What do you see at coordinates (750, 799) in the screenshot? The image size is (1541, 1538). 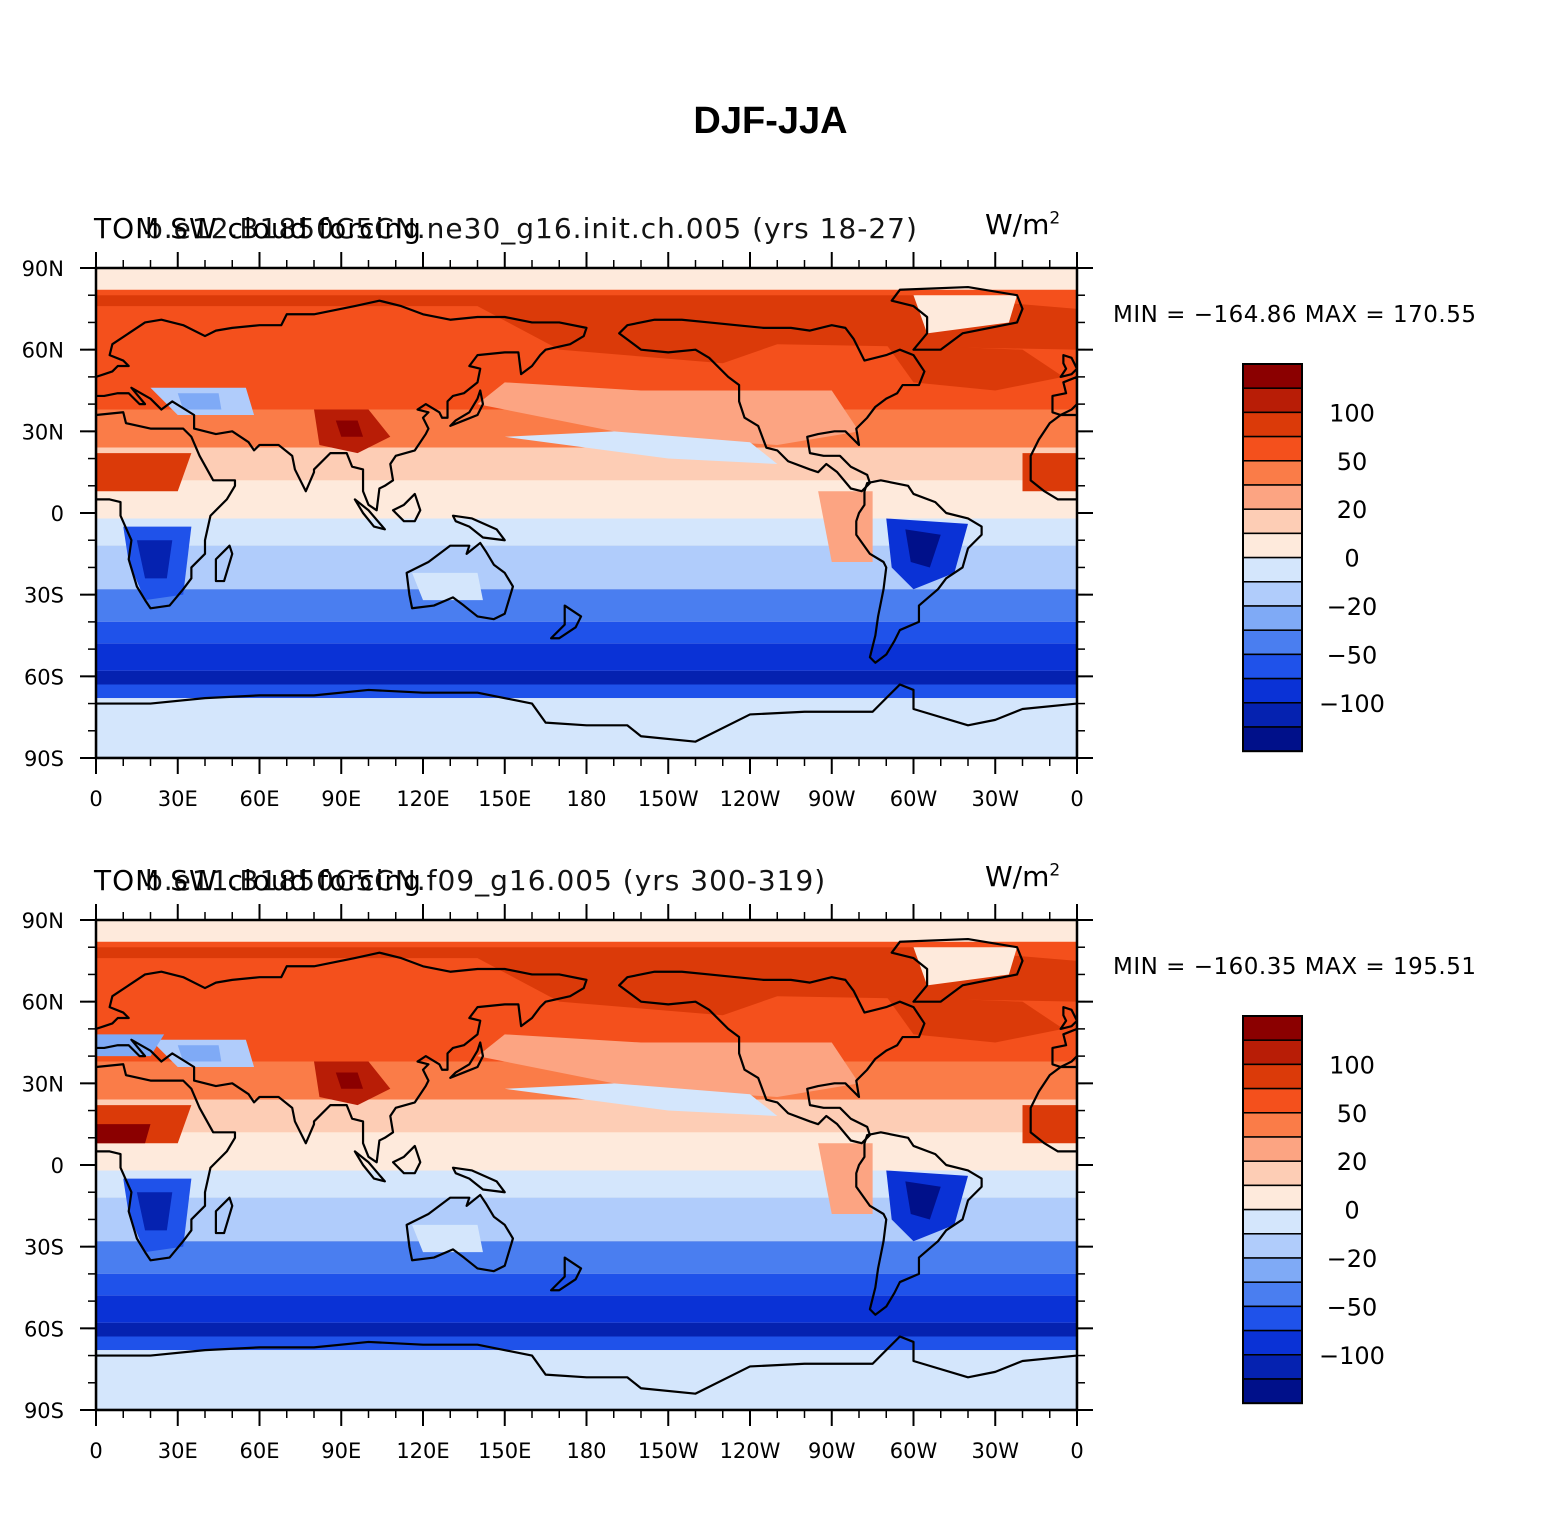 I see `lon-tick-label: 120W` at bounding box center [750, 799].